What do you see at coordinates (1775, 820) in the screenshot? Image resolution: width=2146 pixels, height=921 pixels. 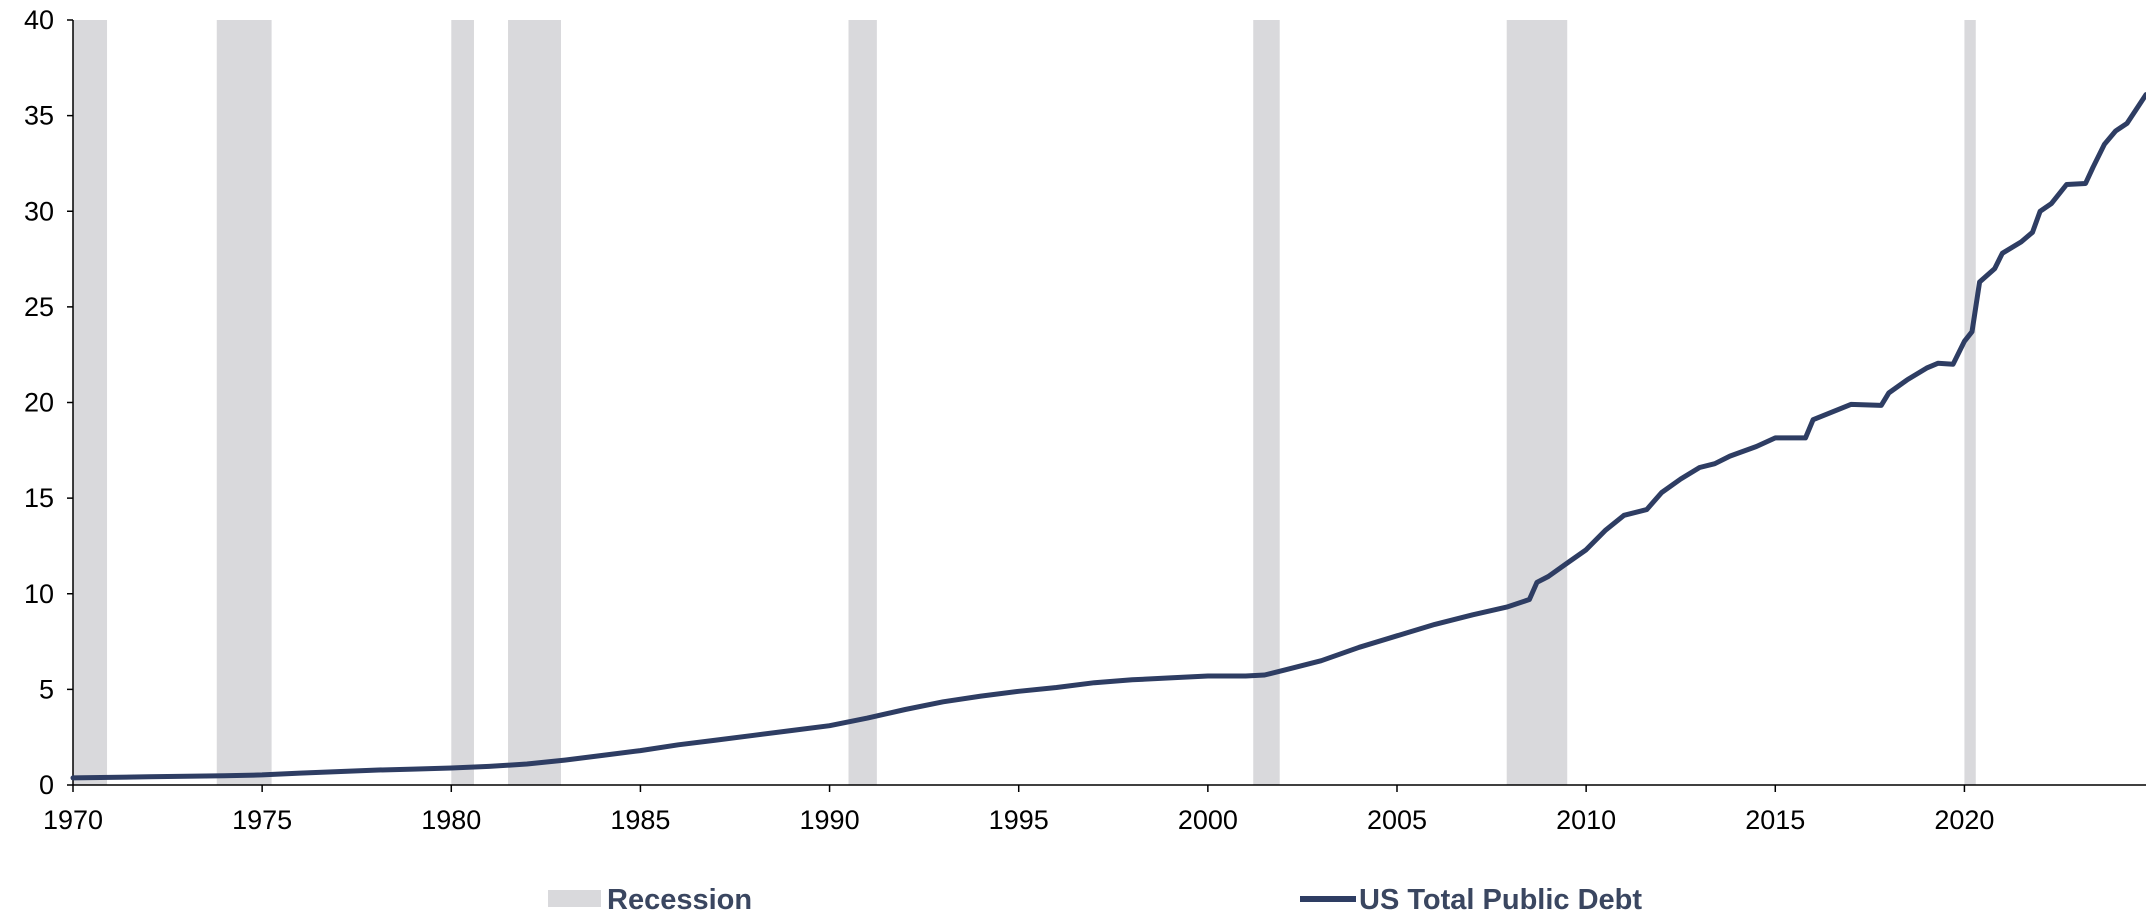 I see `x-tick-label: 2015` at bounding box center [1775, 820].